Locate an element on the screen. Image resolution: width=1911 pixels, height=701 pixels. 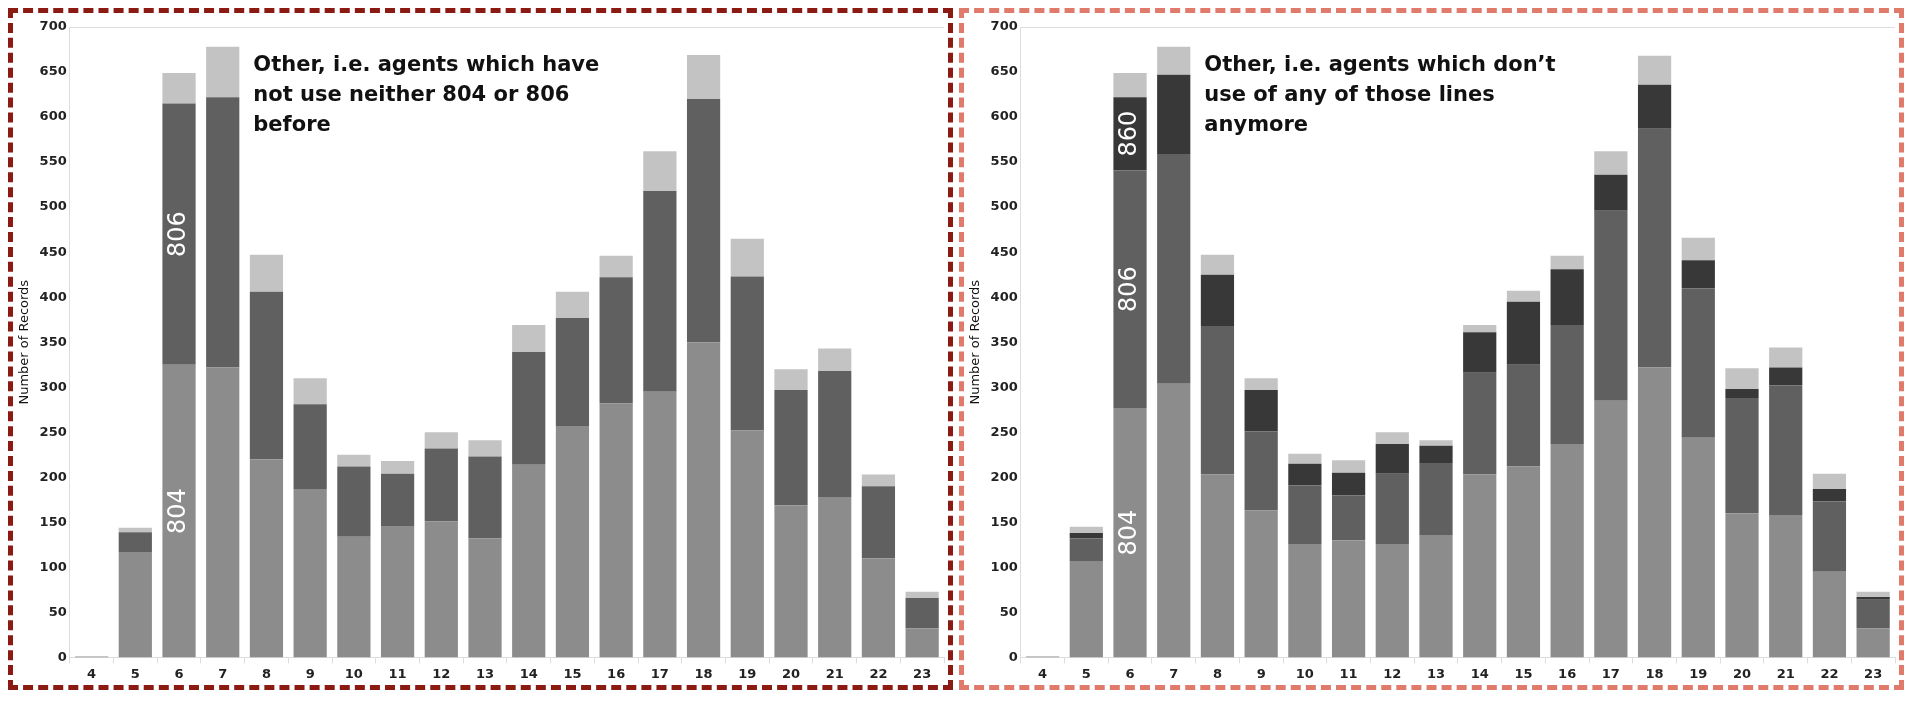
x-tick-label: 11 is located at coordinates (1348, 673).